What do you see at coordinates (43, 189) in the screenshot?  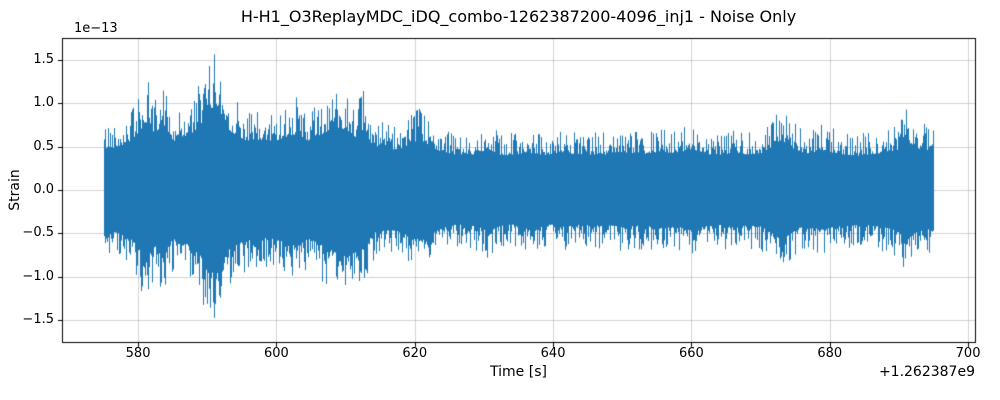 I see `y-tick-label: 0.0` at bounding box center [43, 189].